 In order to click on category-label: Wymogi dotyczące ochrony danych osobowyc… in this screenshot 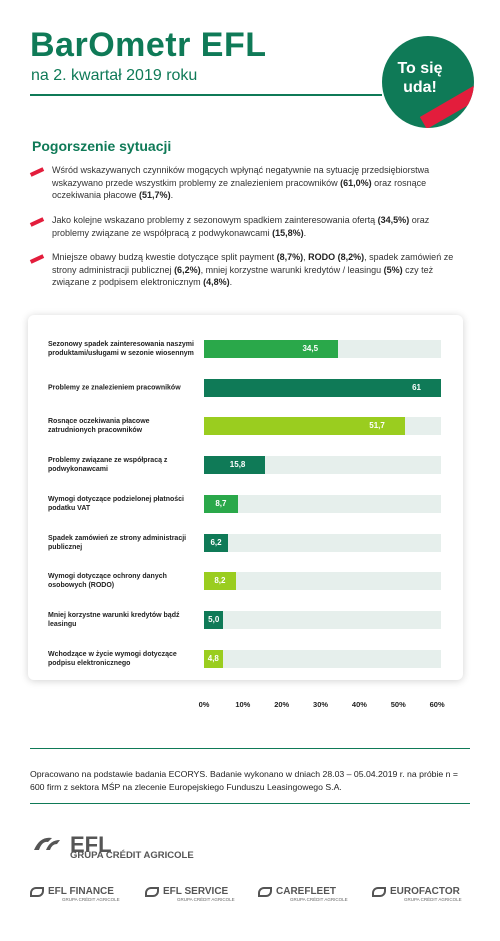, I will do `click(107, 581)`.